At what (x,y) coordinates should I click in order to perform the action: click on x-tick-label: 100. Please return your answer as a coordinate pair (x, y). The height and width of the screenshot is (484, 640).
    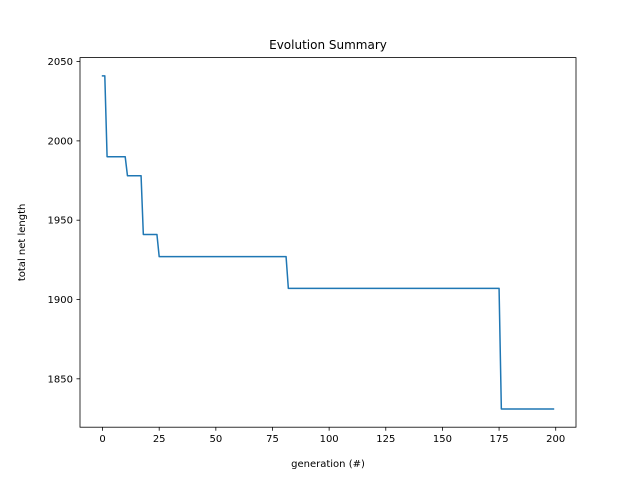
    Looking at the image, I should click on (329, 439).